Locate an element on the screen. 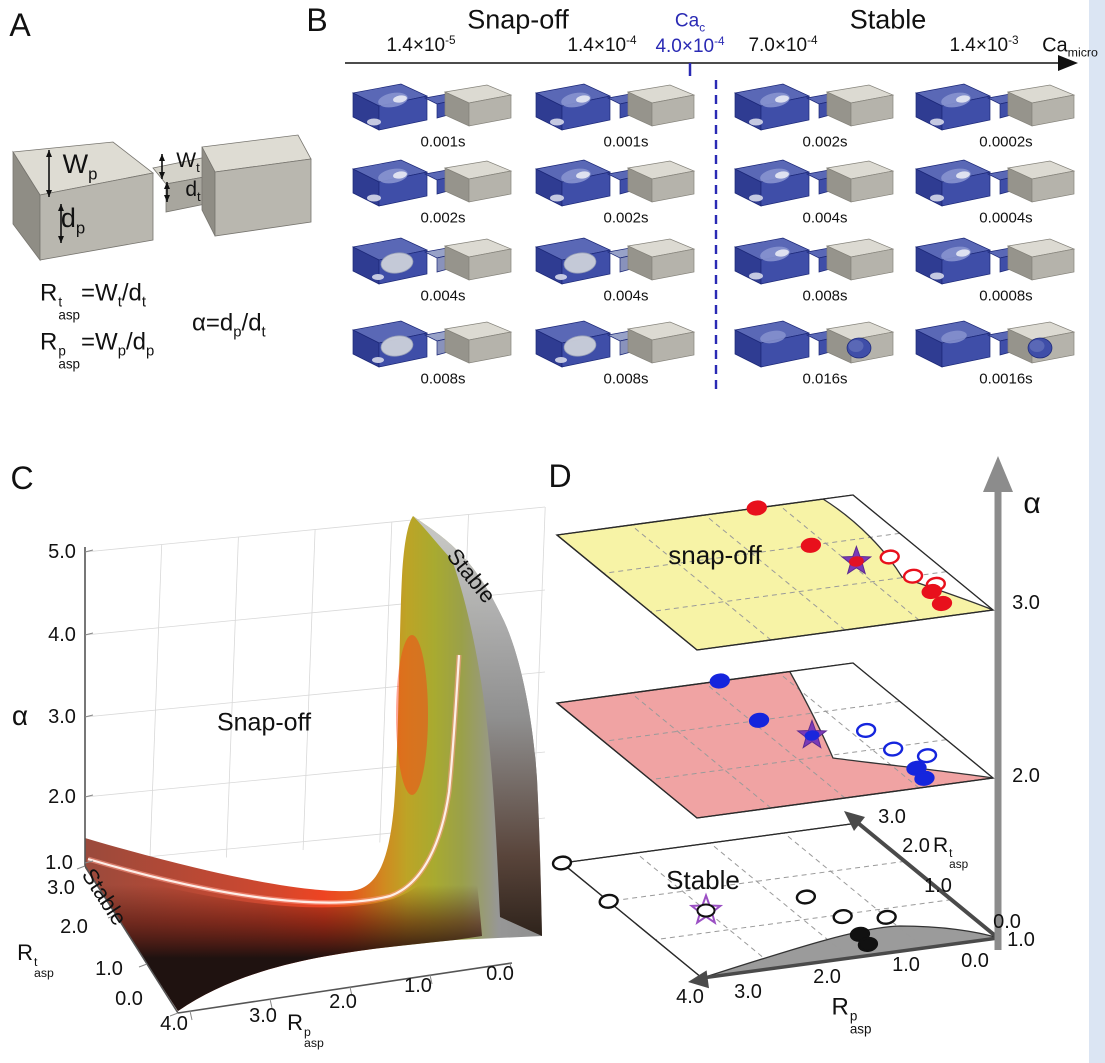 The width and height of the screenshot is (1105, 1063). time-caption: 0.016s is located at coordinates (825, 379).